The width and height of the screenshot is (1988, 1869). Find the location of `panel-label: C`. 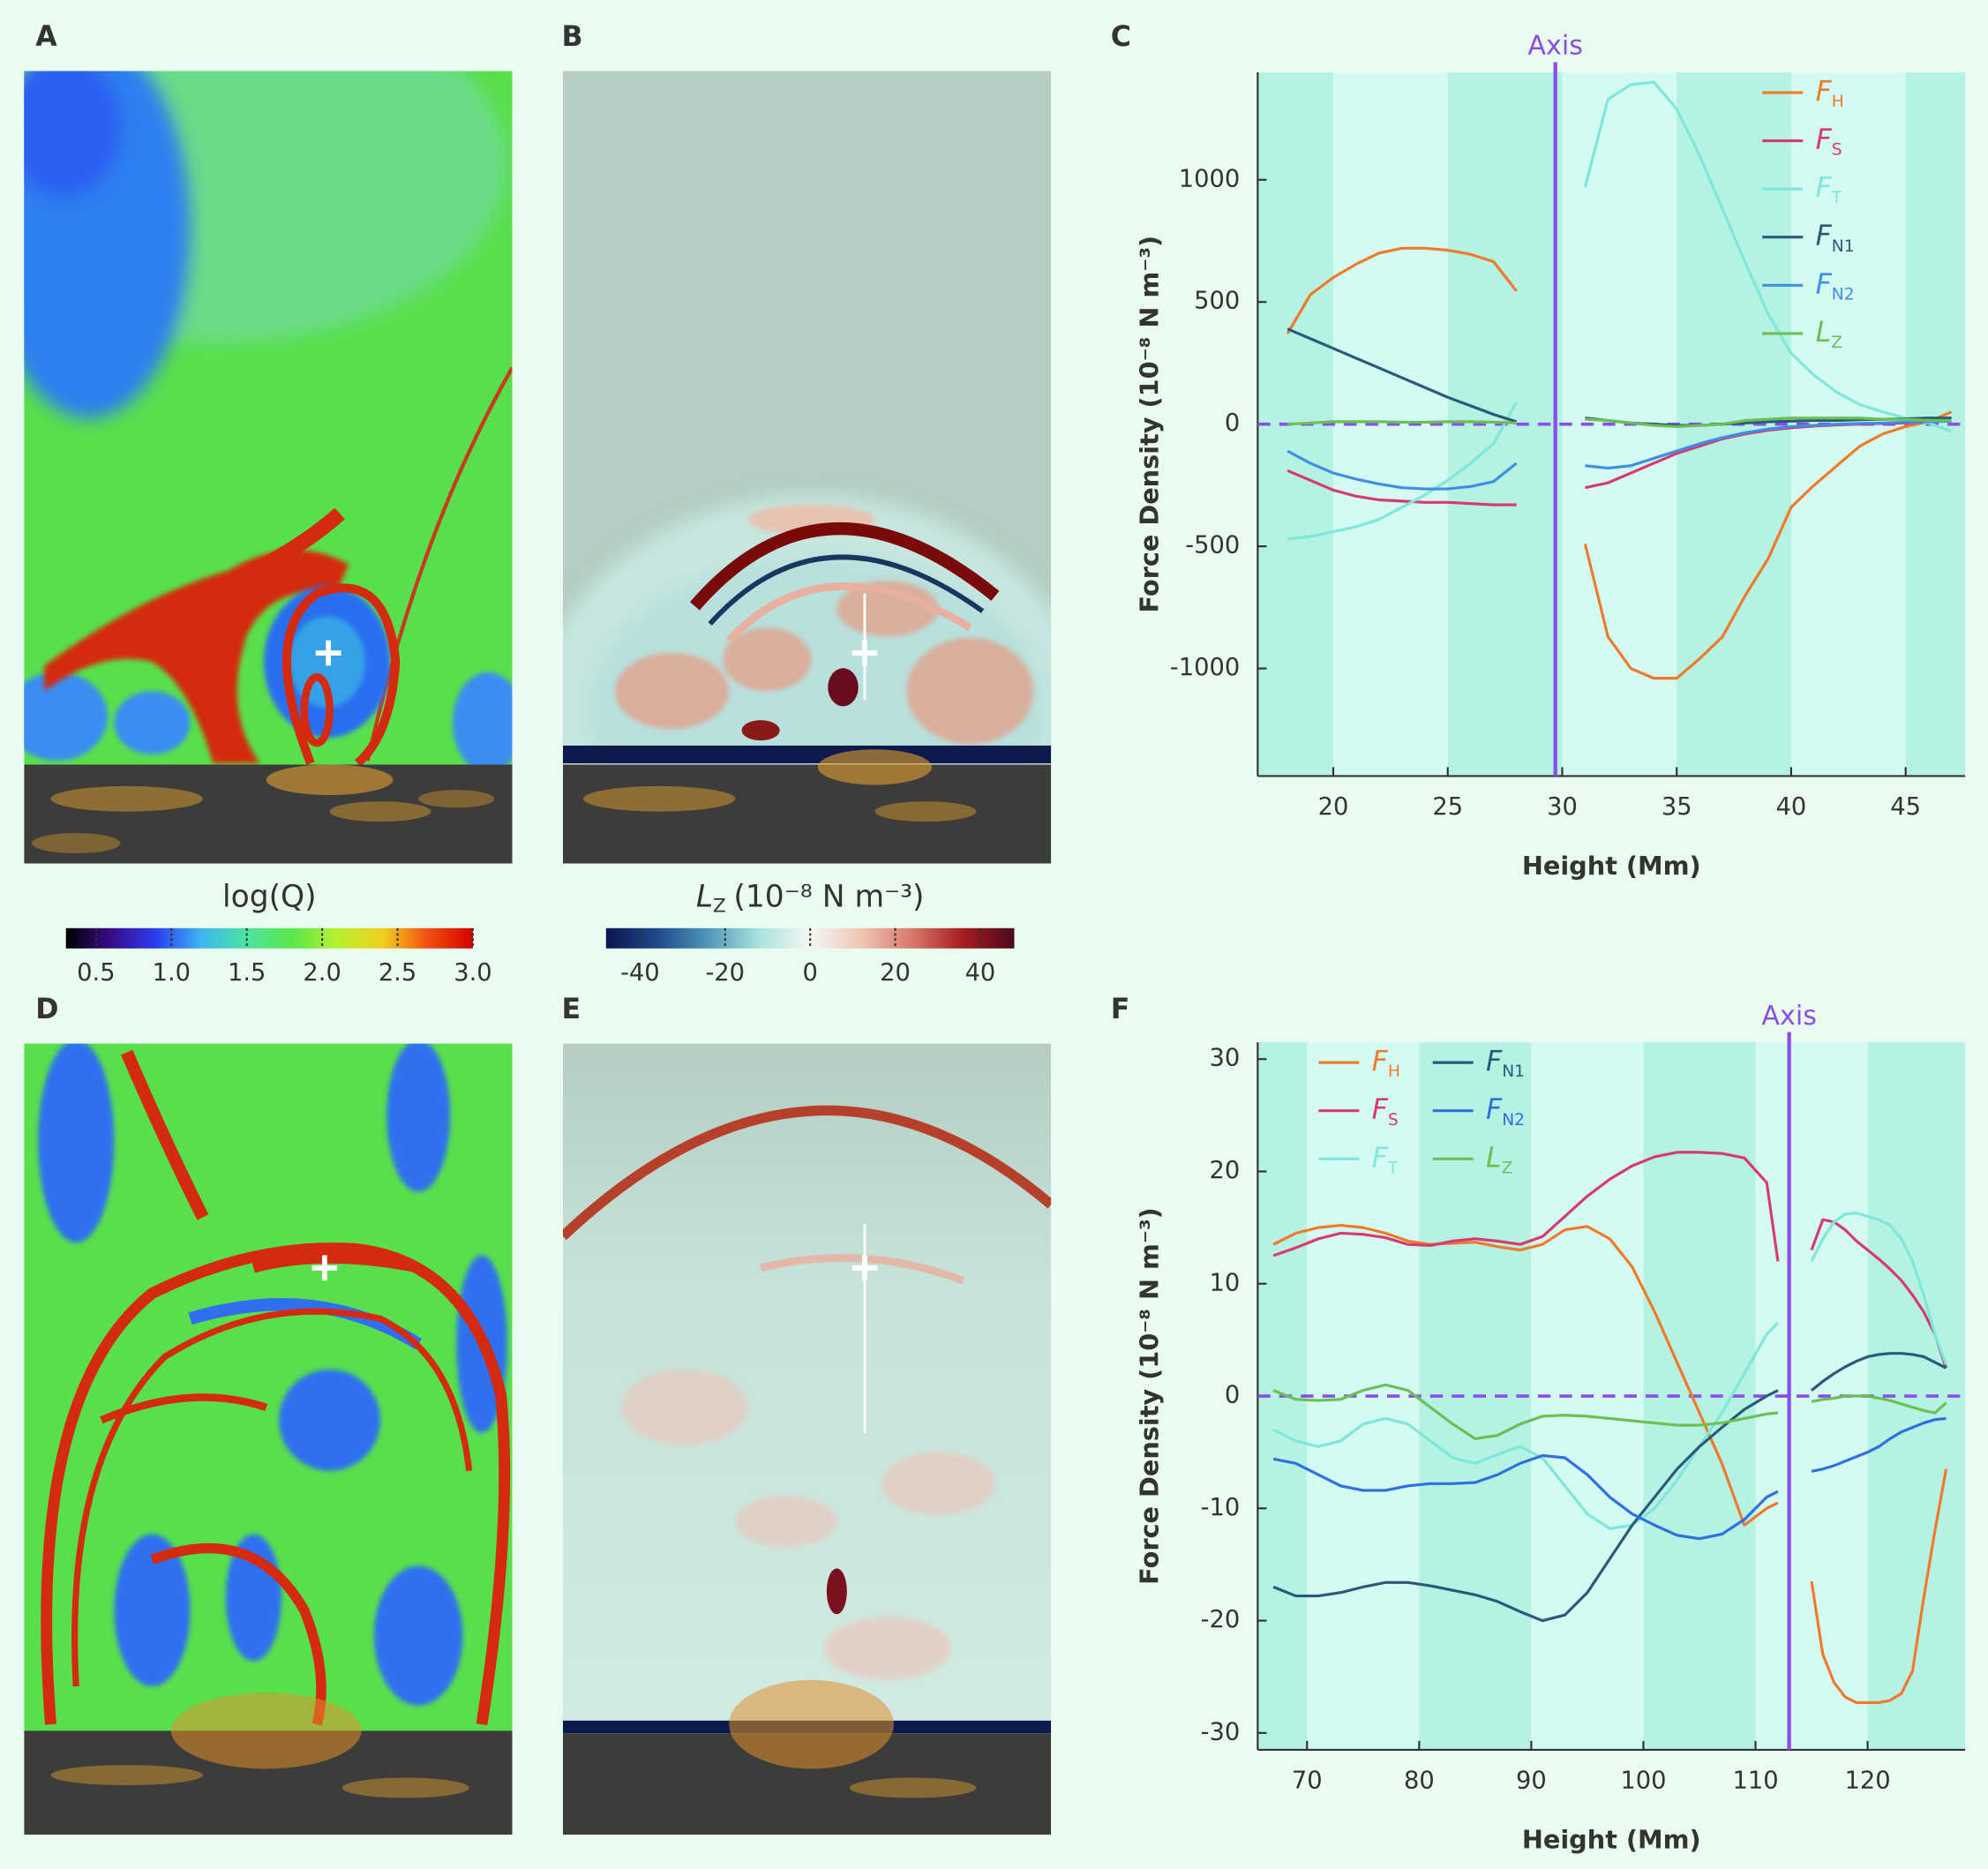

panel-label: C is located at coordinates (1121, 37).